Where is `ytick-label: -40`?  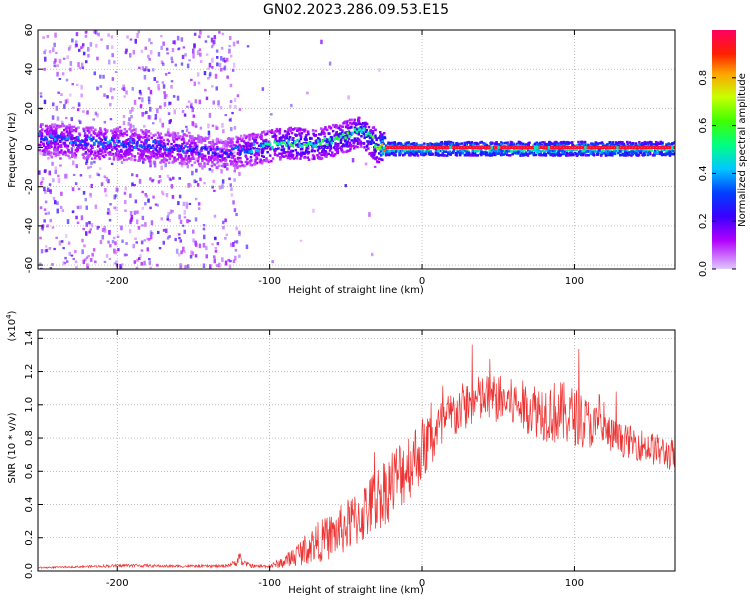 ytick-label: -40 is located at coordinates (29, 226).